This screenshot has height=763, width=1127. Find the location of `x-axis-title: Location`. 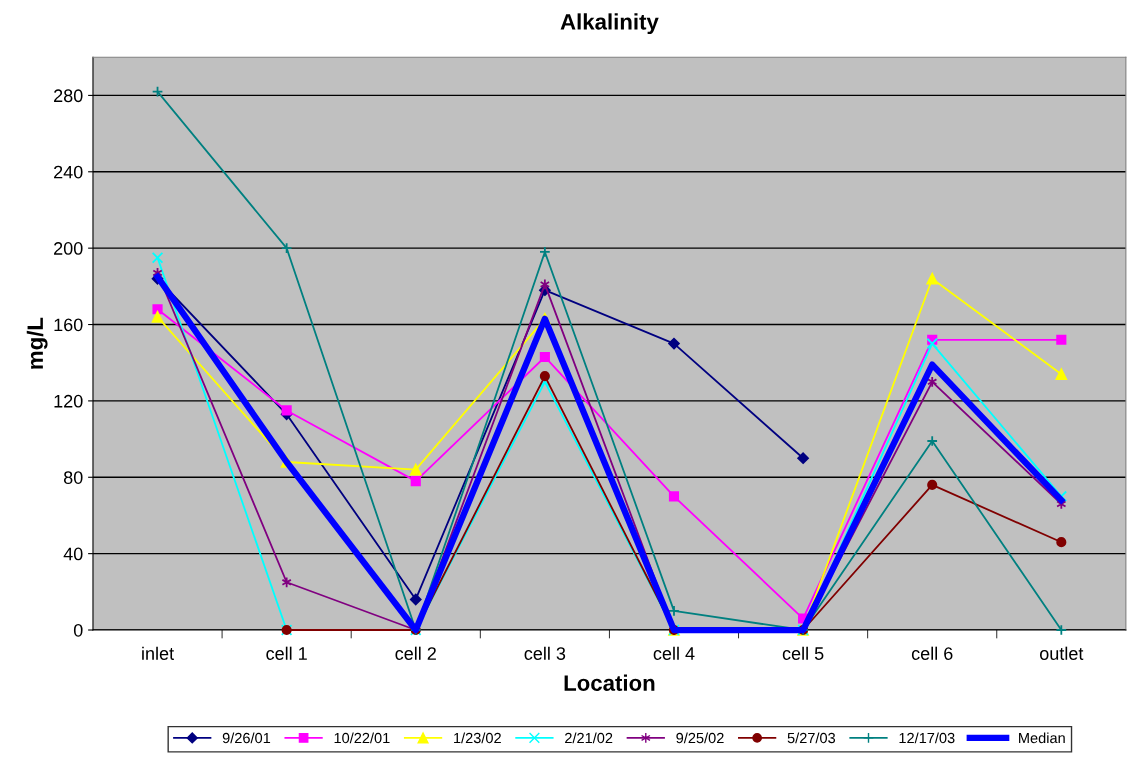

x-axis-title: Location is located at coordinates (609, 682).